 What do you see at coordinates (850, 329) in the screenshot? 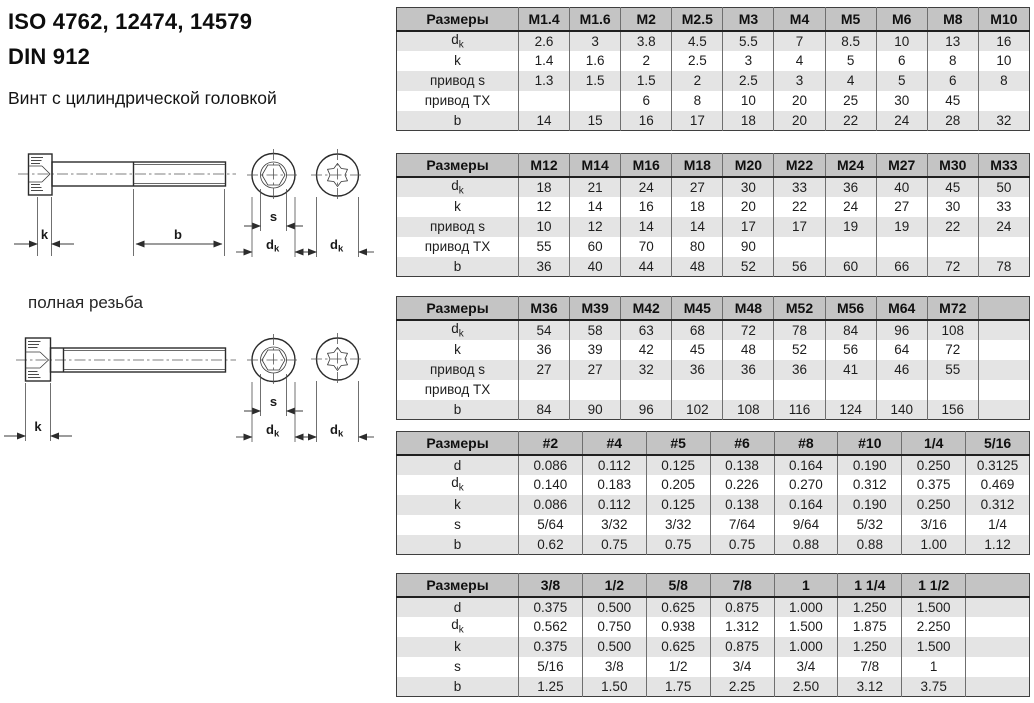
I see `value-cell: 84` at bounding box center [850, 329].